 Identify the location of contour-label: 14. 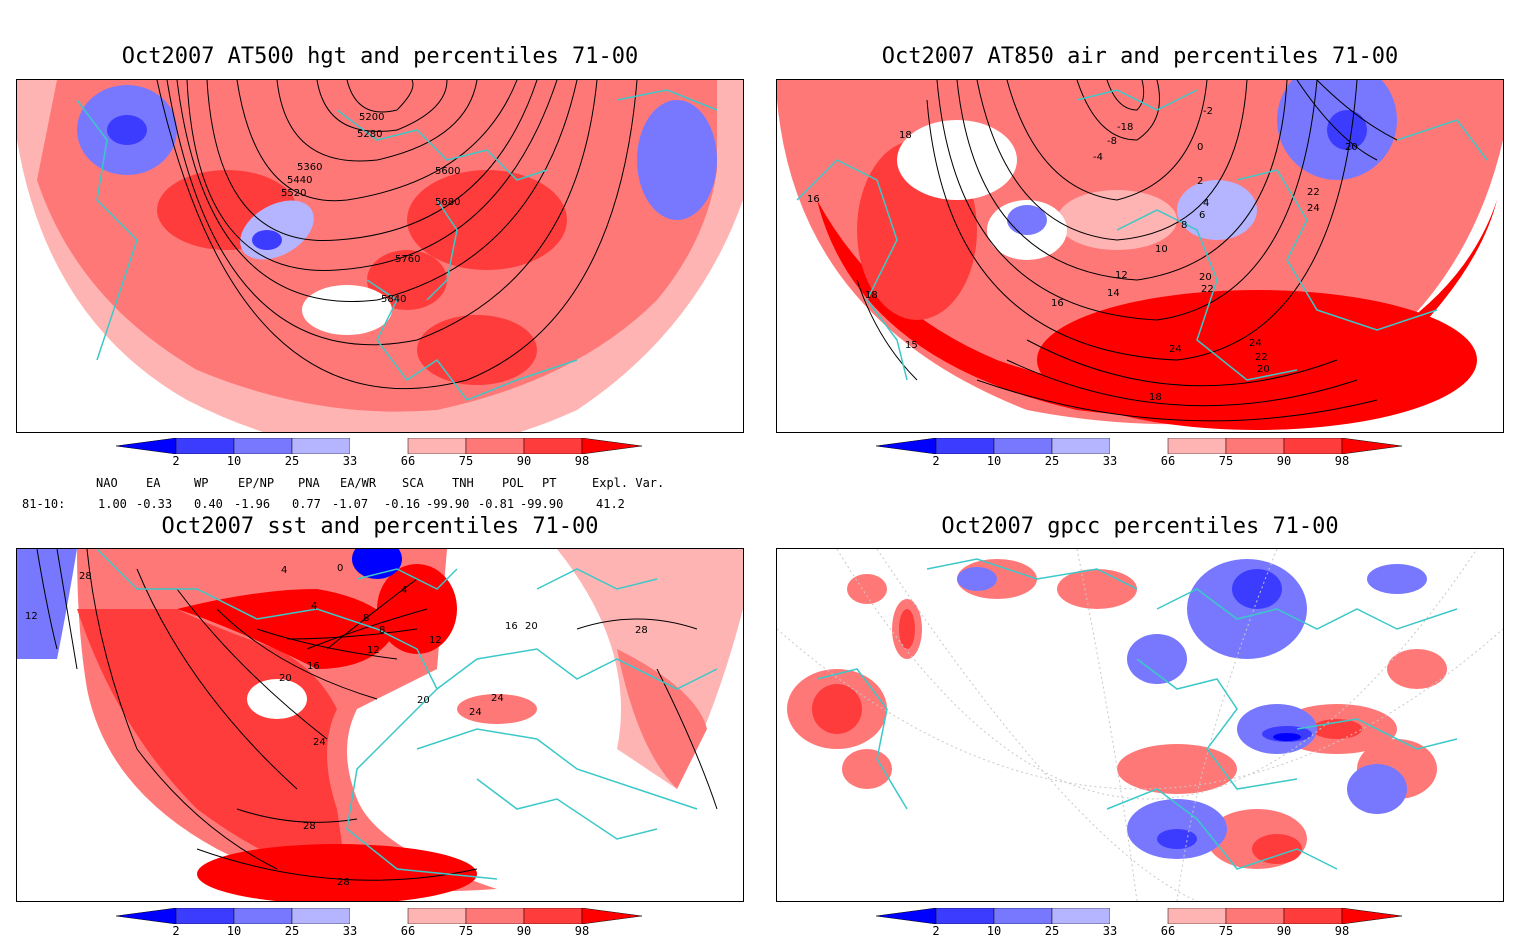
(1113, 293).